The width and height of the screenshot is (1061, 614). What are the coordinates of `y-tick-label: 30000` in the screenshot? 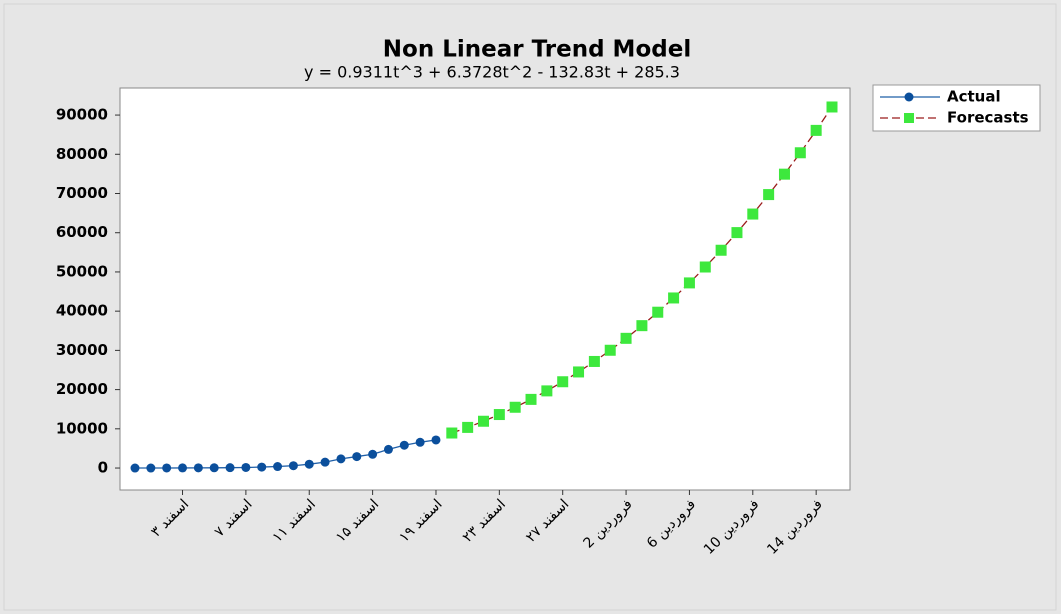 It's located at (82, 350).